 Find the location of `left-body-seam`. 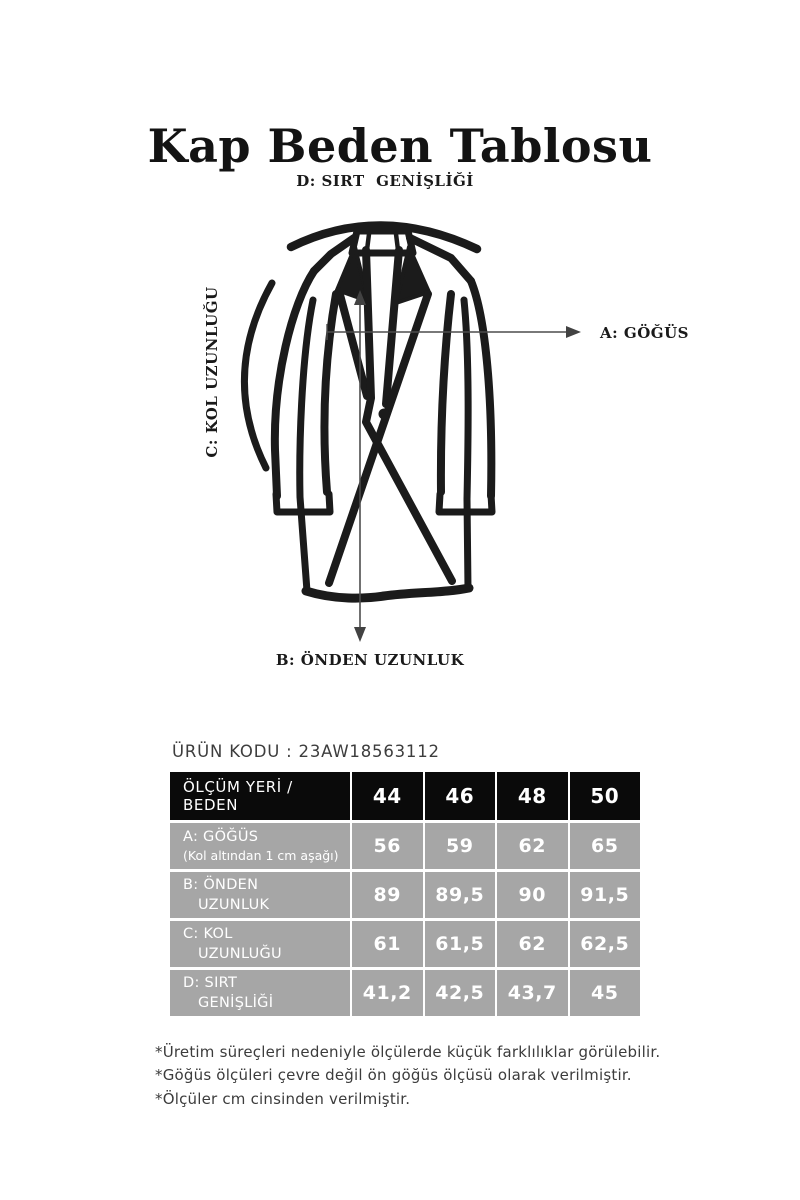

left-body-seam is located at coordinates (306, 445).